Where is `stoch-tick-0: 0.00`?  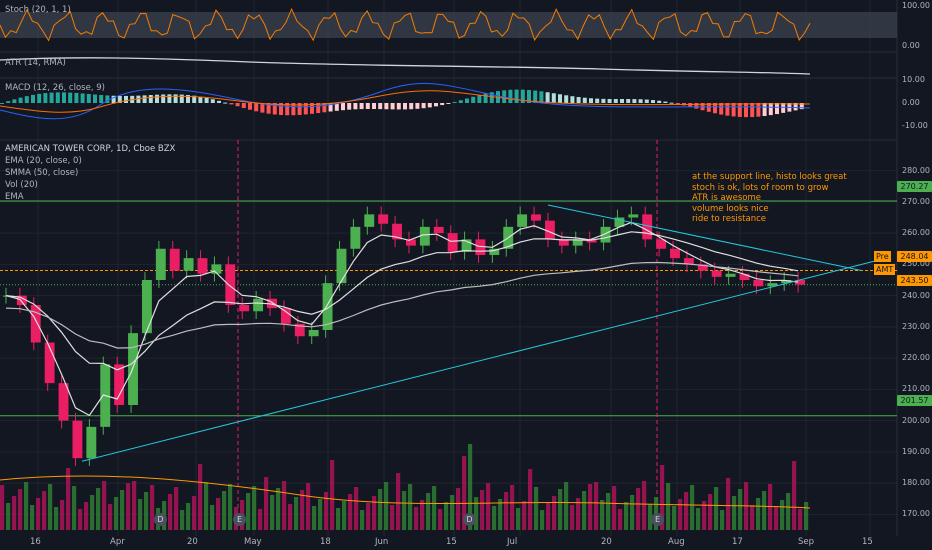
stoch-tick-0: 0.00 is located at coordinates (911, 45).